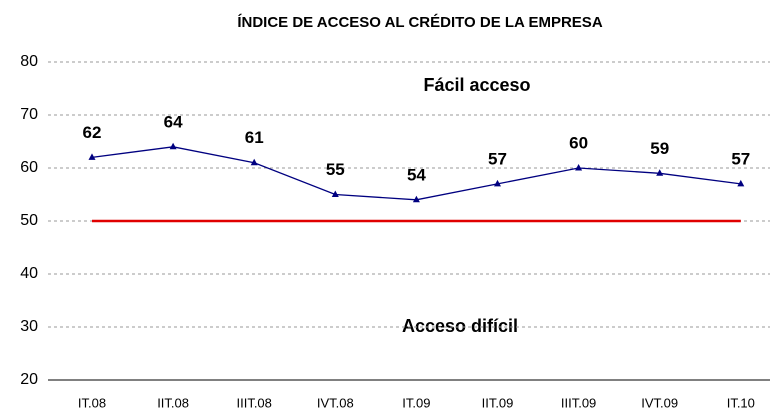 This screenshot has width=777, height=415. What do you see at coordinates (29, 61) in the screenshot?
I see `y-tick-label: 80` at bounding box center [29, 61].